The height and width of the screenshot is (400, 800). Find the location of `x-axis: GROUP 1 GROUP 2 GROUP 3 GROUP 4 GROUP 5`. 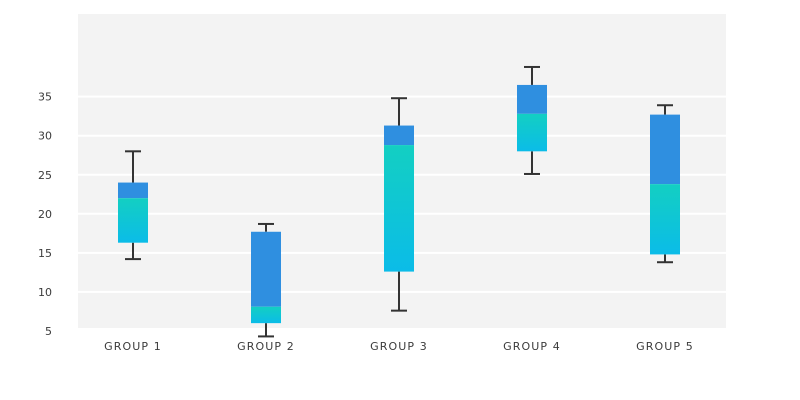

x-axis: GROUP 1 GROUP 2 GROUP 3 GROUP 4 GROUP 5 is located at coordinates (399, 346).